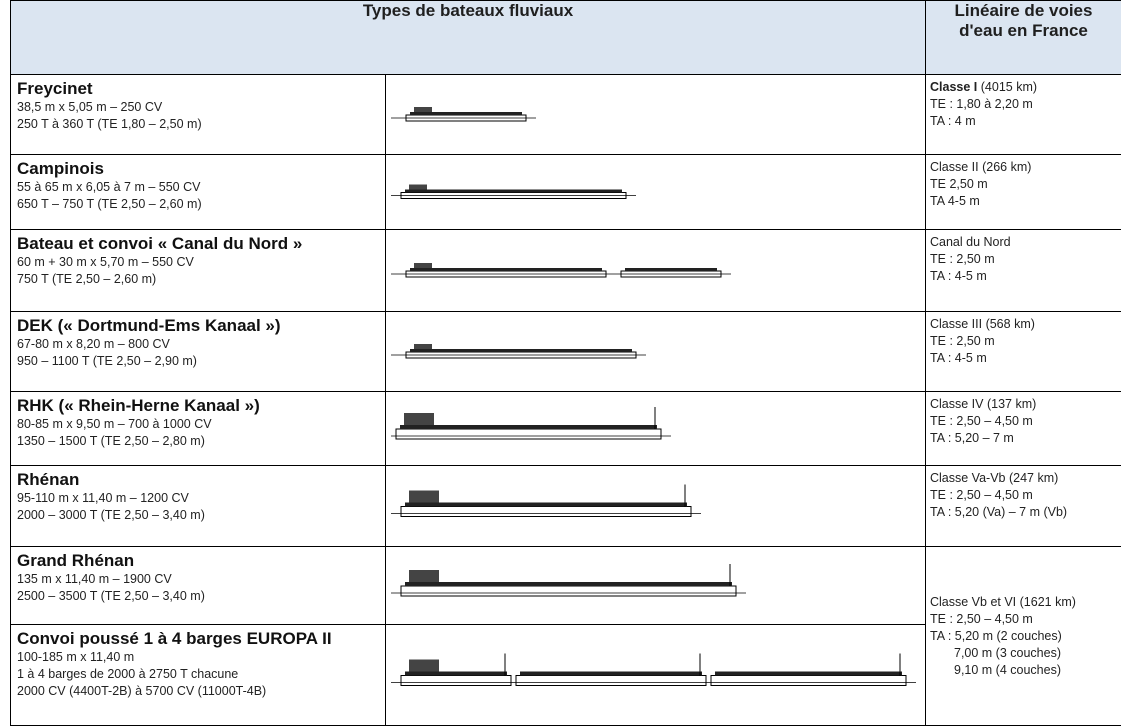  I want to click on boat-spec: 60 m + 30 m x 5,70 m – 550 CV, so click(105, 262).